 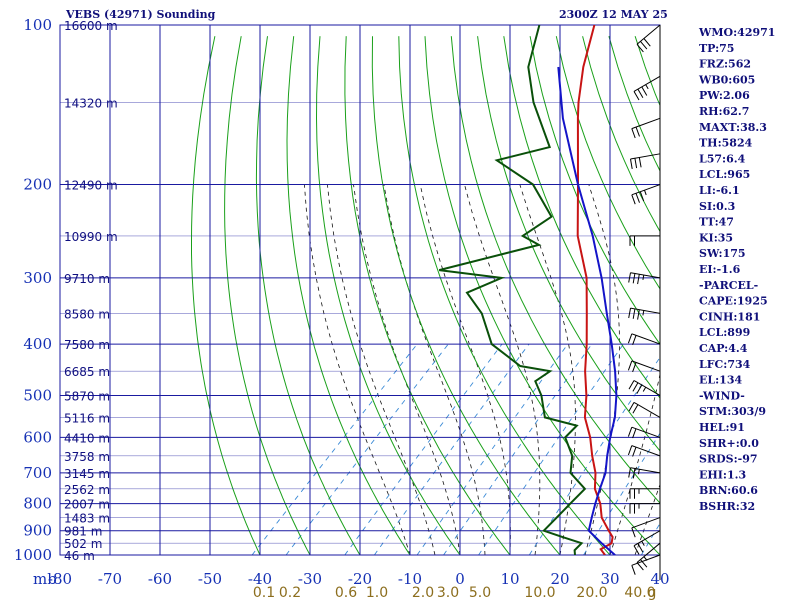 I want to click on mixing-ratio-label: g, so click(x=652, y=592).